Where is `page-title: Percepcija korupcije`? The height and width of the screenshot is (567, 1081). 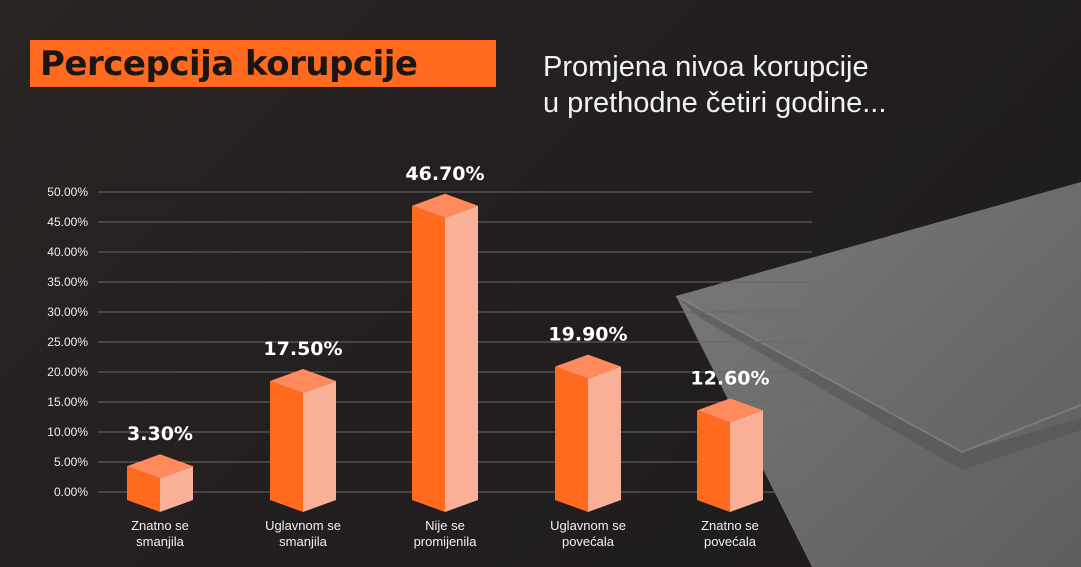 page-title: Percepcija korupcije is located at coordinates (229, 63).